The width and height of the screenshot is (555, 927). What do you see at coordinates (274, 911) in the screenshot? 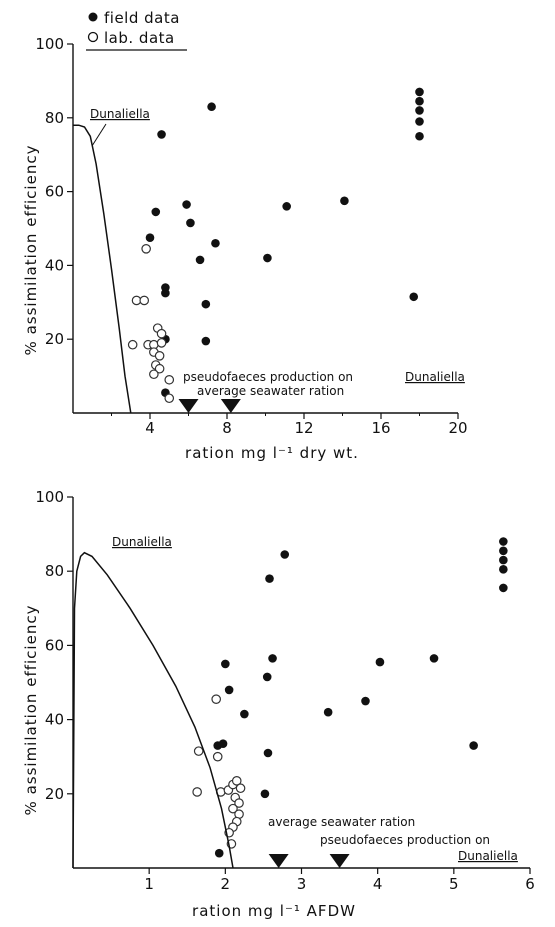
I see `x-axis-label: ration mg l⁻¹ AFDW` at bounding box center [274, 911].